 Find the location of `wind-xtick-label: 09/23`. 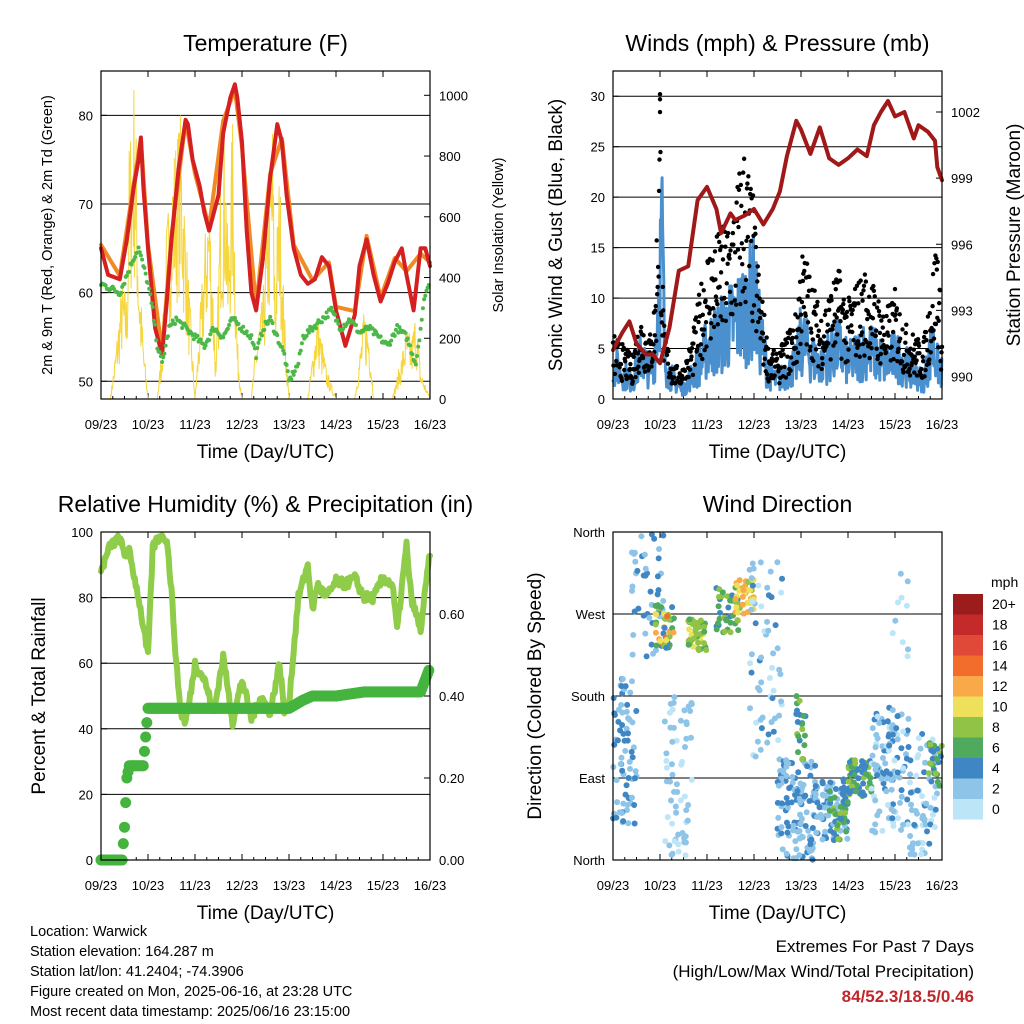

wind-xtick-label: 09/23 is located at coordinates (613, 424).